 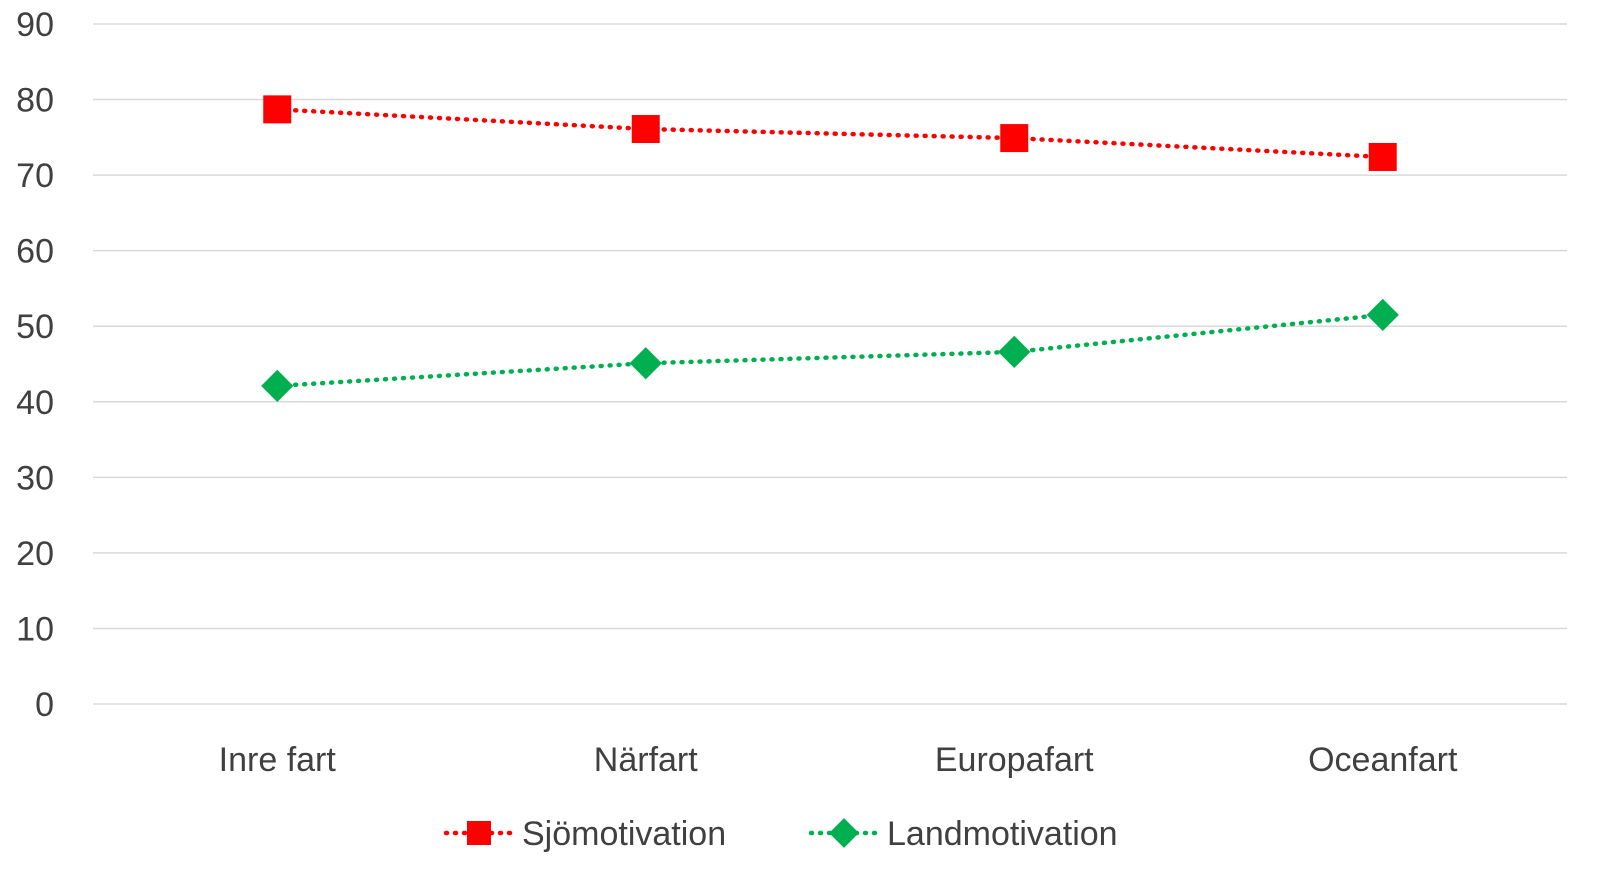 I want to click on x-axis-ticks: Inre fart Närfart Europafart Oceanfart, so click(x=838, y=760).